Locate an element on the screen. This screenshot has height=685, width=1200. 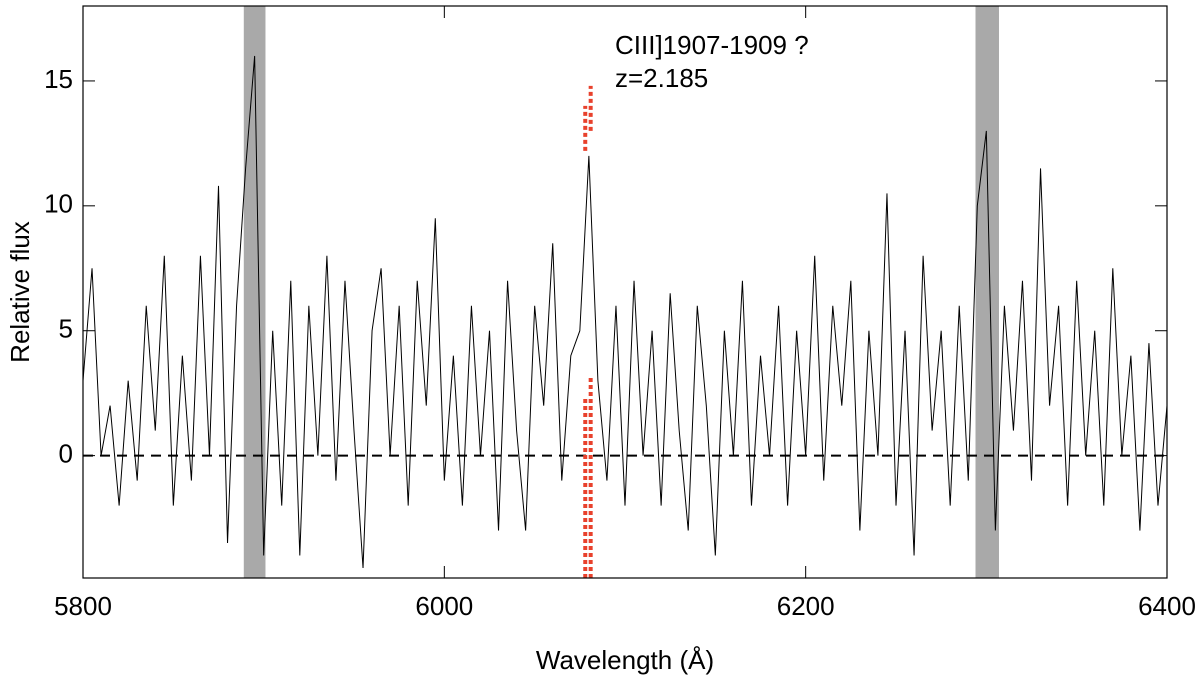
x-tick-label: 6200 is located at coordinates (806, 606).